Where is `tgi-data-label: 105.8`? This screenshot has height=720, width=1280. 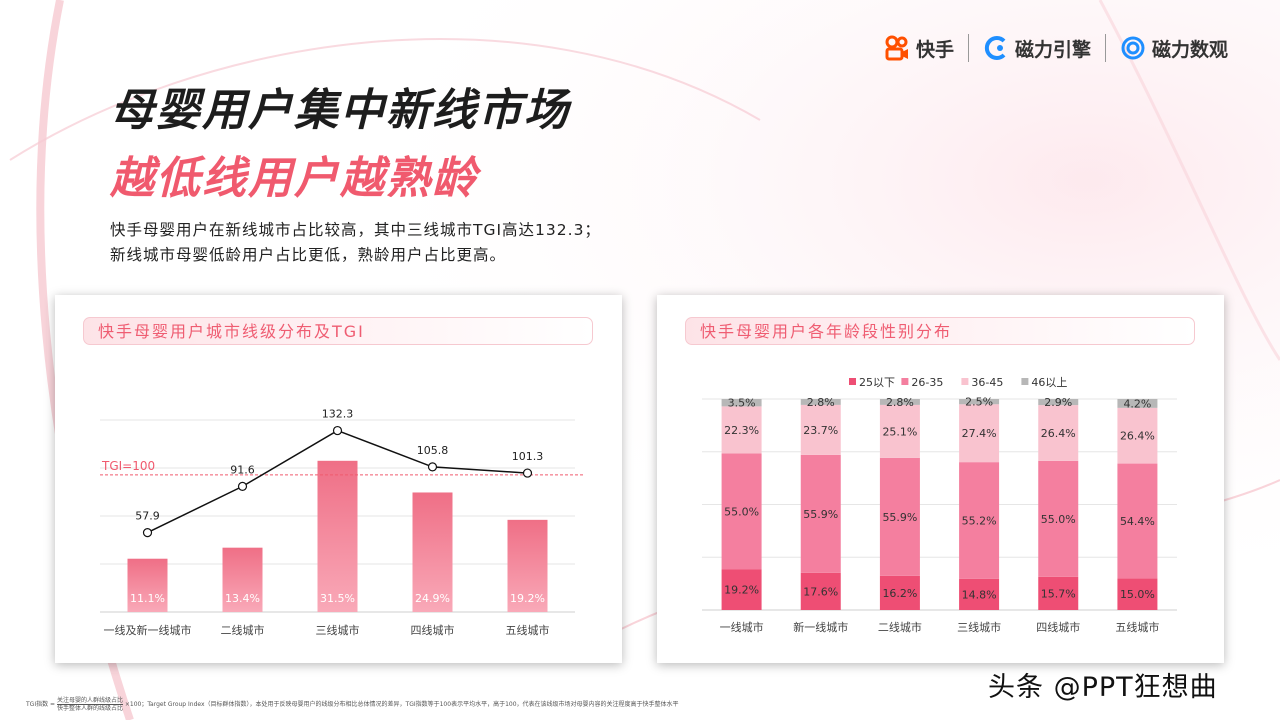
tgi-data-label: 105.8 is located at coordinates (433, 450).